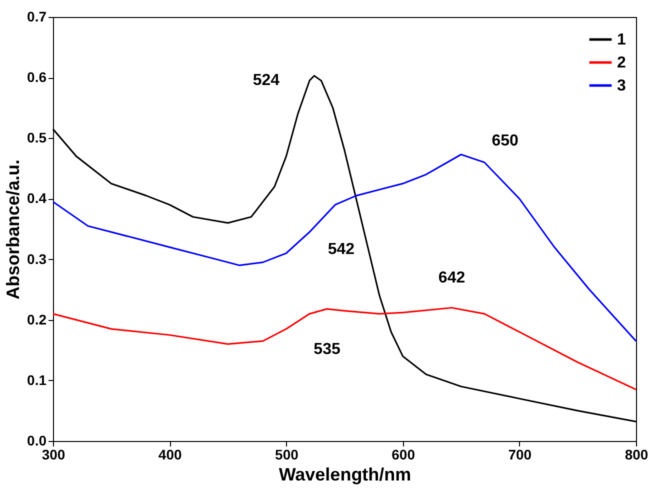  I want to click on x-tick-label: 400, so click(170, 454).